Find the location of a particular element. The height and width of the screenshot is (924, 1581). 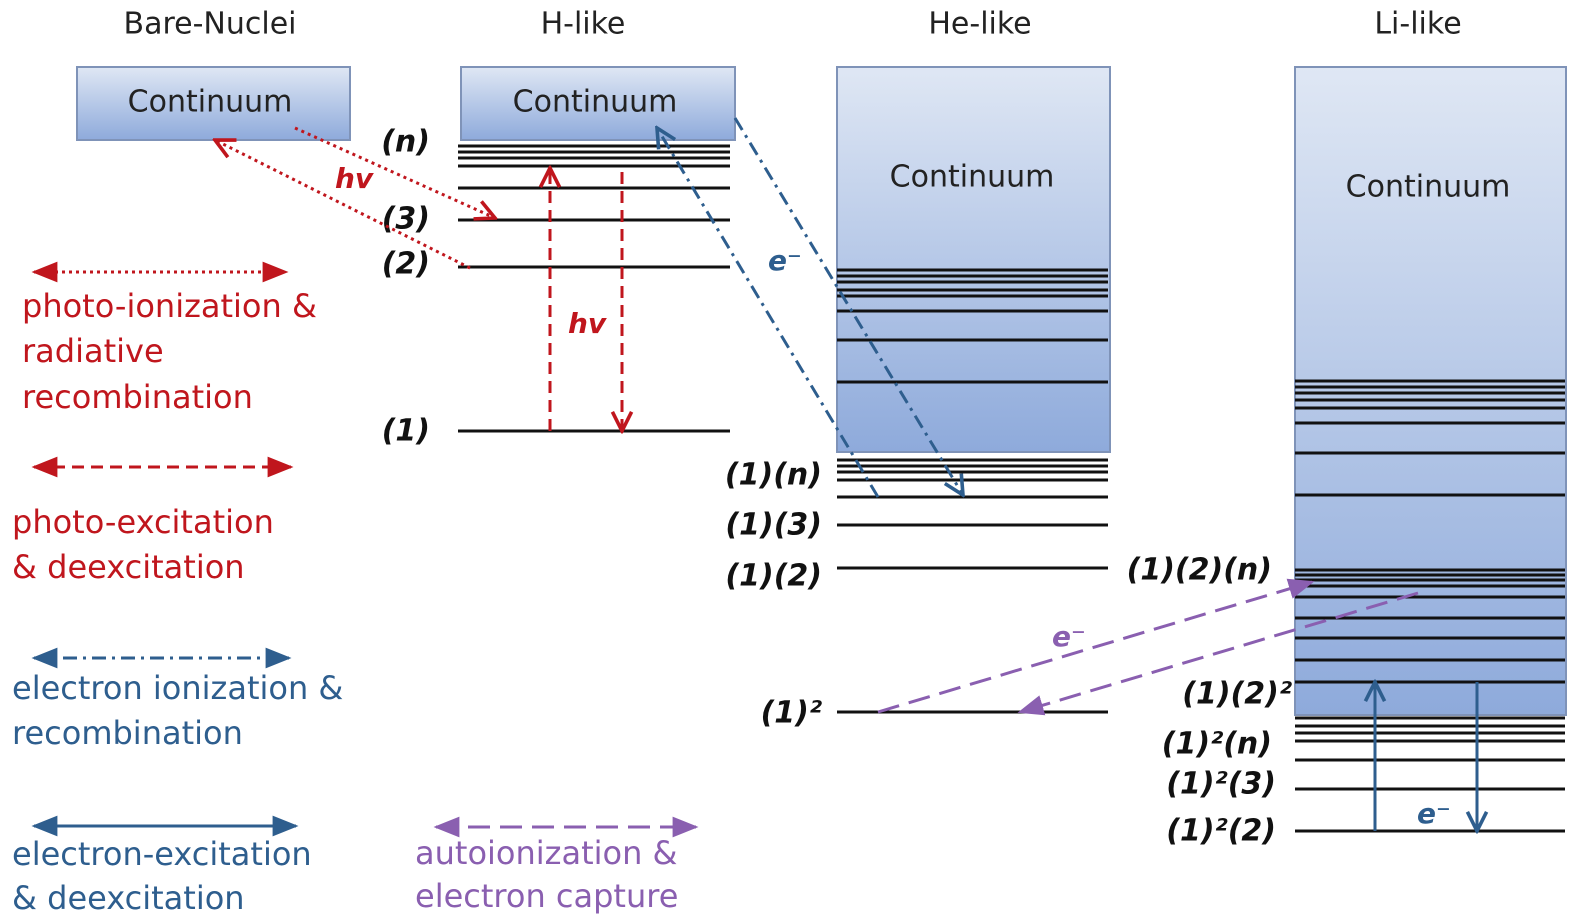

legend-text: electron capture is located at coordinates (546, 896).